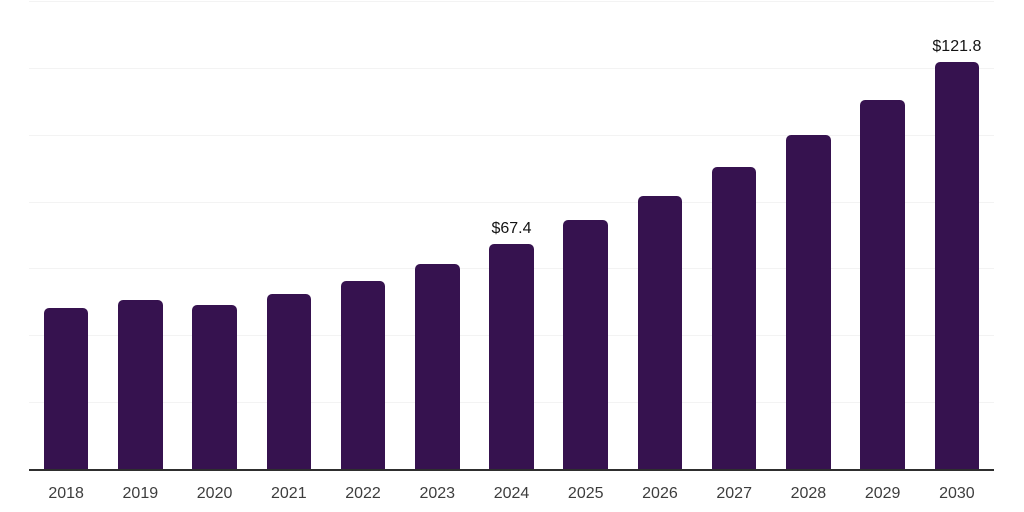 This screenshot has width=1024, height=512. Describe the element at coordinates (511, 356) in the screenshot. I see `bar-2024` at that location.